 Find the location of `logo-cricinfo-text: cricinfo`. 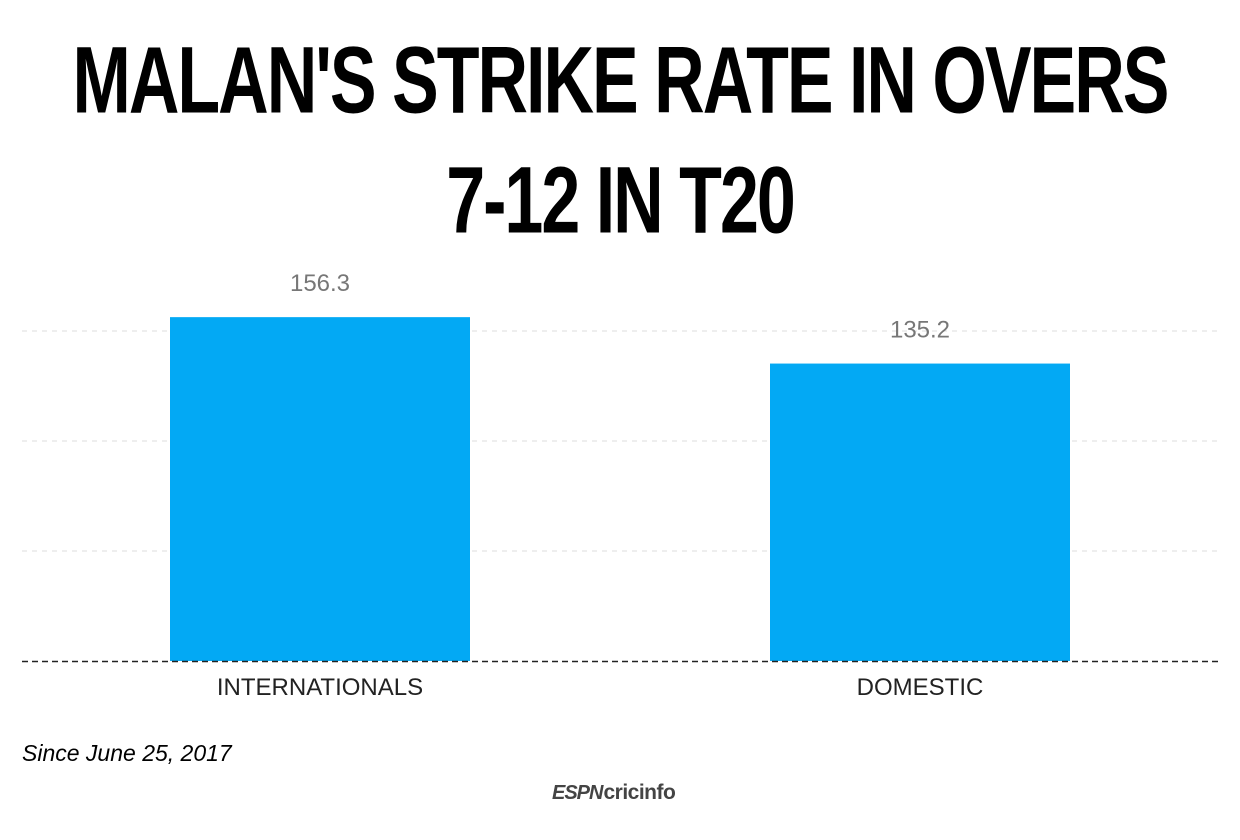

logo-cricinfo-text: cricinfo is located at coordinates (639, 792).